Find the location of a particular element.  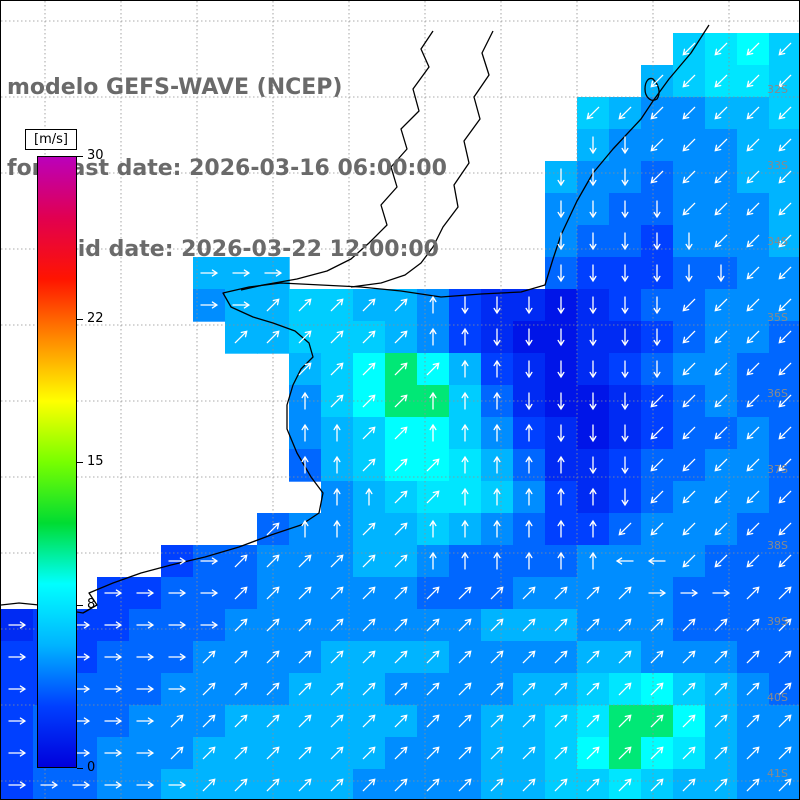

model-title: modelo GEFS-WAVE (NCEP) is located at coordinates (175, 87).